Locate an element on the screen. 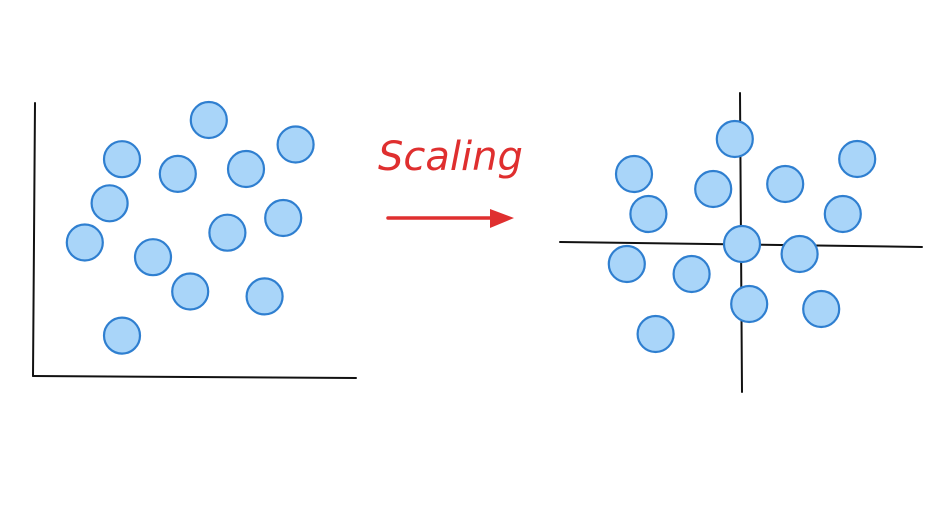 Image resolution: width=950 pixels, height=517 pixels. scaling-arrow: Scaling is located at coordinates (450, 181).